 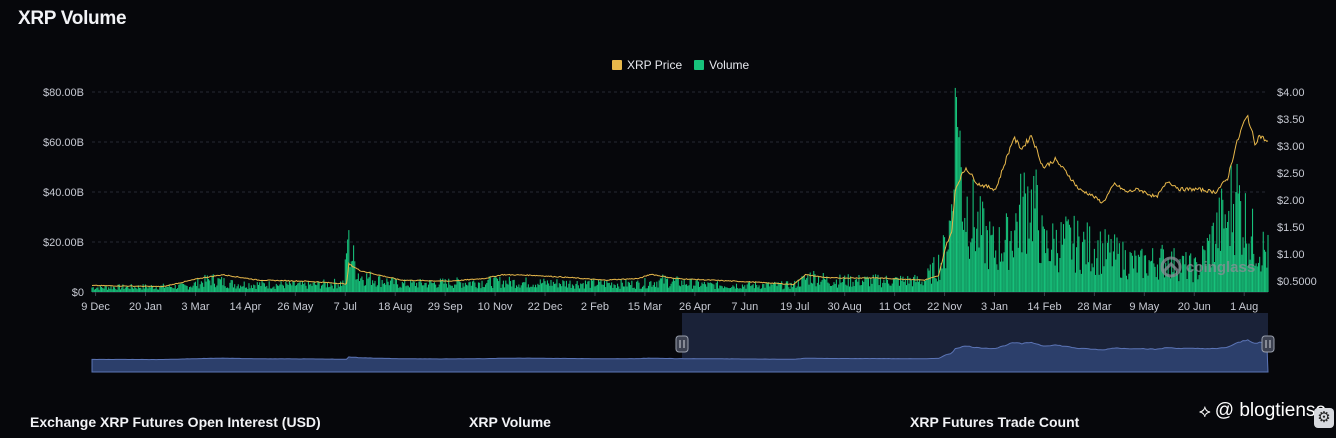 What do you see at coordinates (647, 65) in the screenshot?
I see `legend-item-price: XRP Price` at bounding box center [647, 65].